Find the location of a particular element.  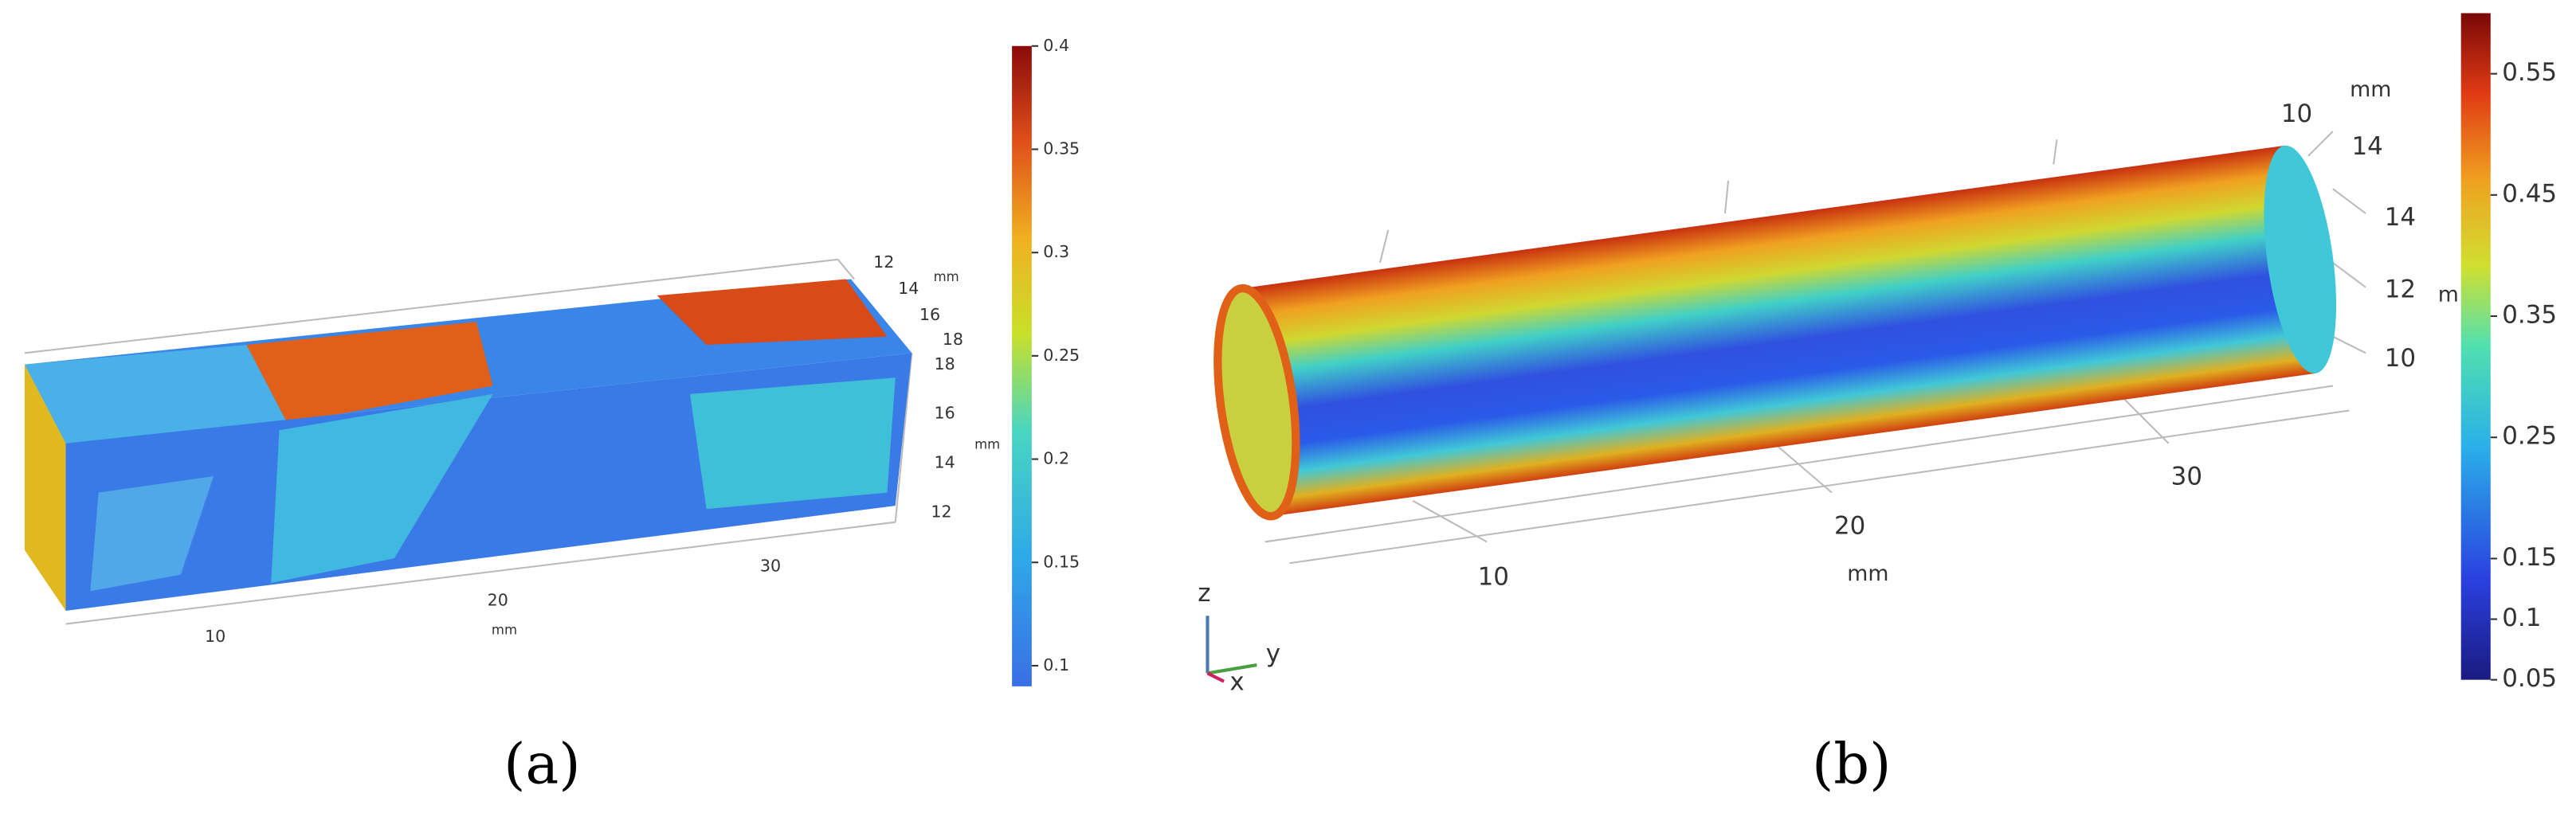

z-tick-label: 16 is located at coordinates (945, 413).